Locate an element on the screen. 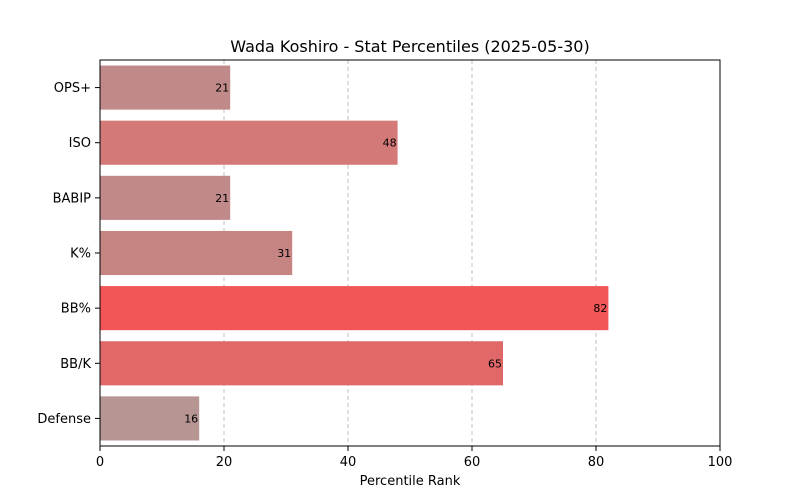 This screenshot has width=800, height=500. bar-value-label: 16 is located at coordinates (191, 418).